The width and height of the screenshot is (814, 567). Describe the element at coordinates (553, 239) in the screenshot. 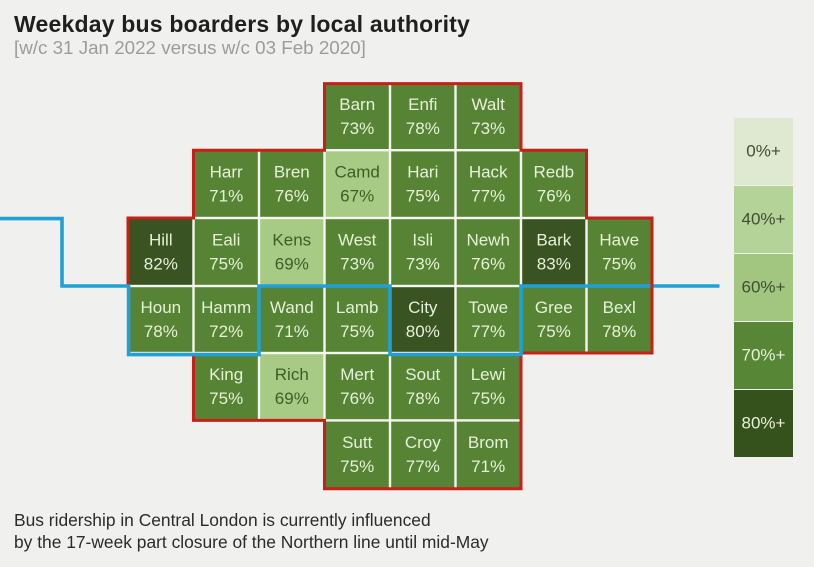

I see `svg-text: Bark` at that location.